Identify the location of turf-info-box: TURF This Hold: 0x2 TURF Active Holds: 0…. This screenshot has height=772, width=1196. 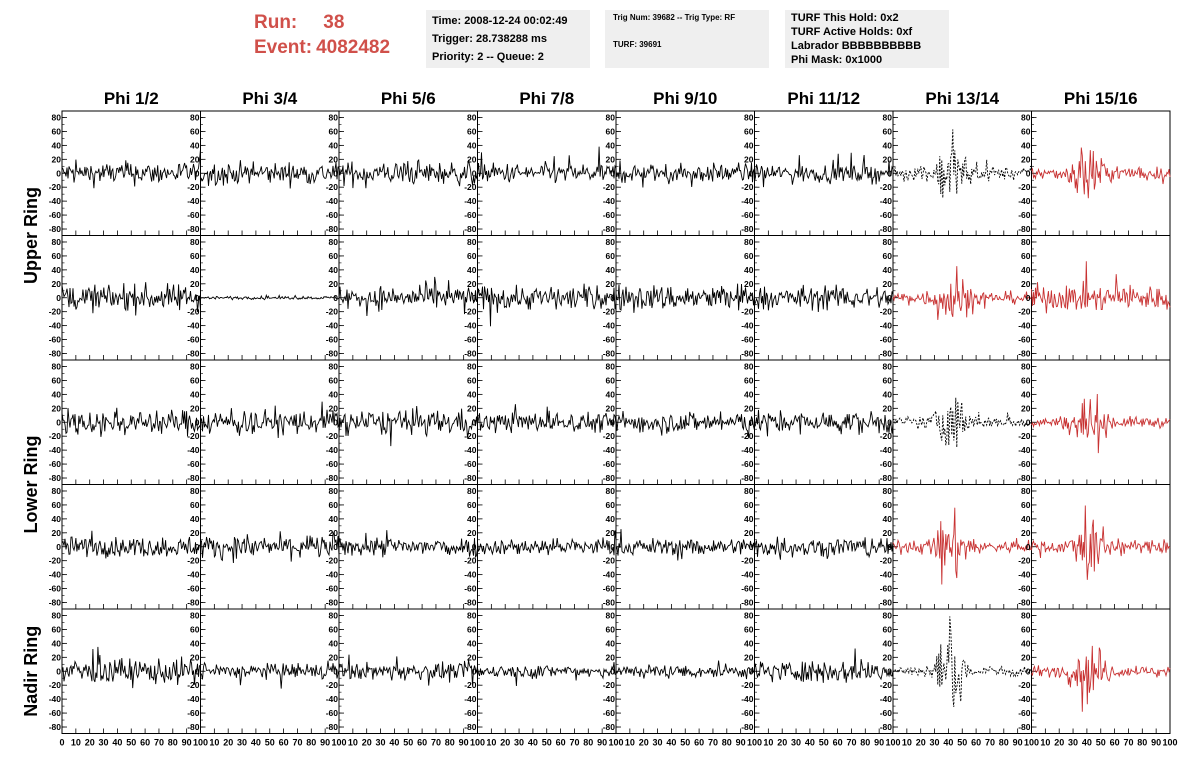
(867, 39).